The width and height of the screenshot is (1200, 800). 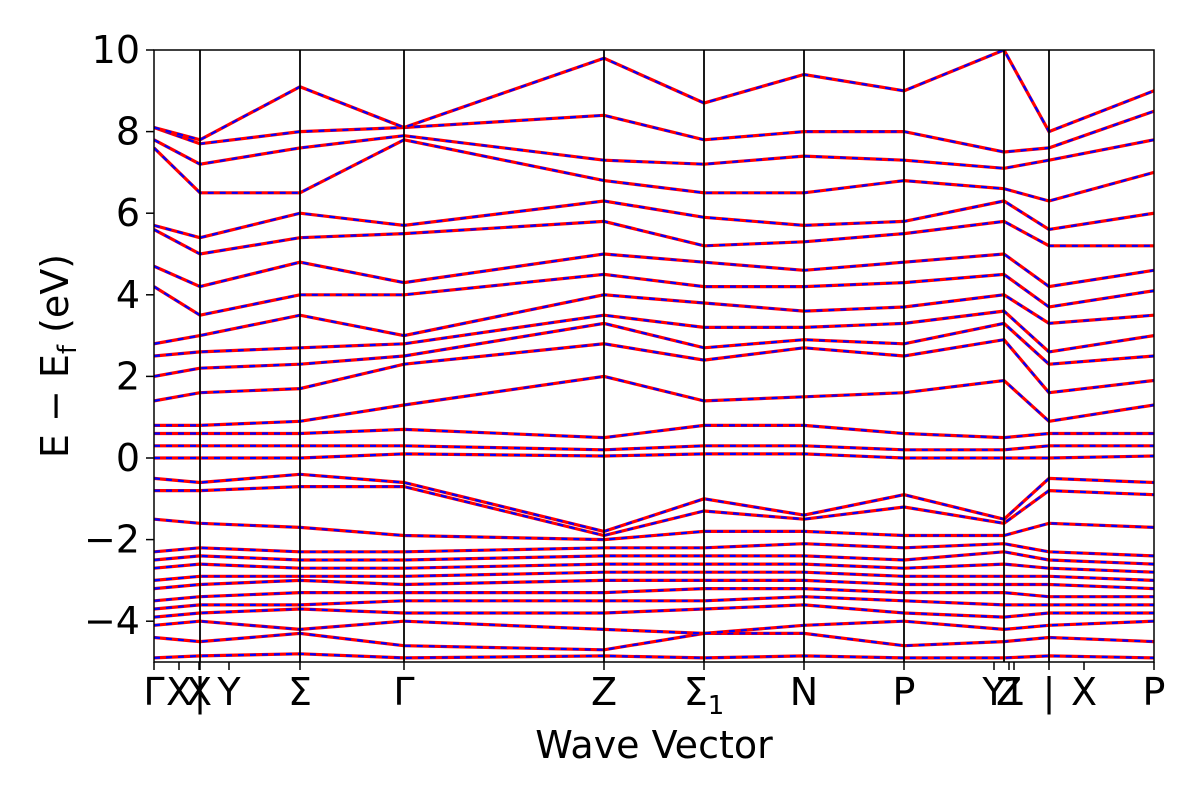 I want to click on y-axis-label-unit: (eV), so click(x=55, y=299).